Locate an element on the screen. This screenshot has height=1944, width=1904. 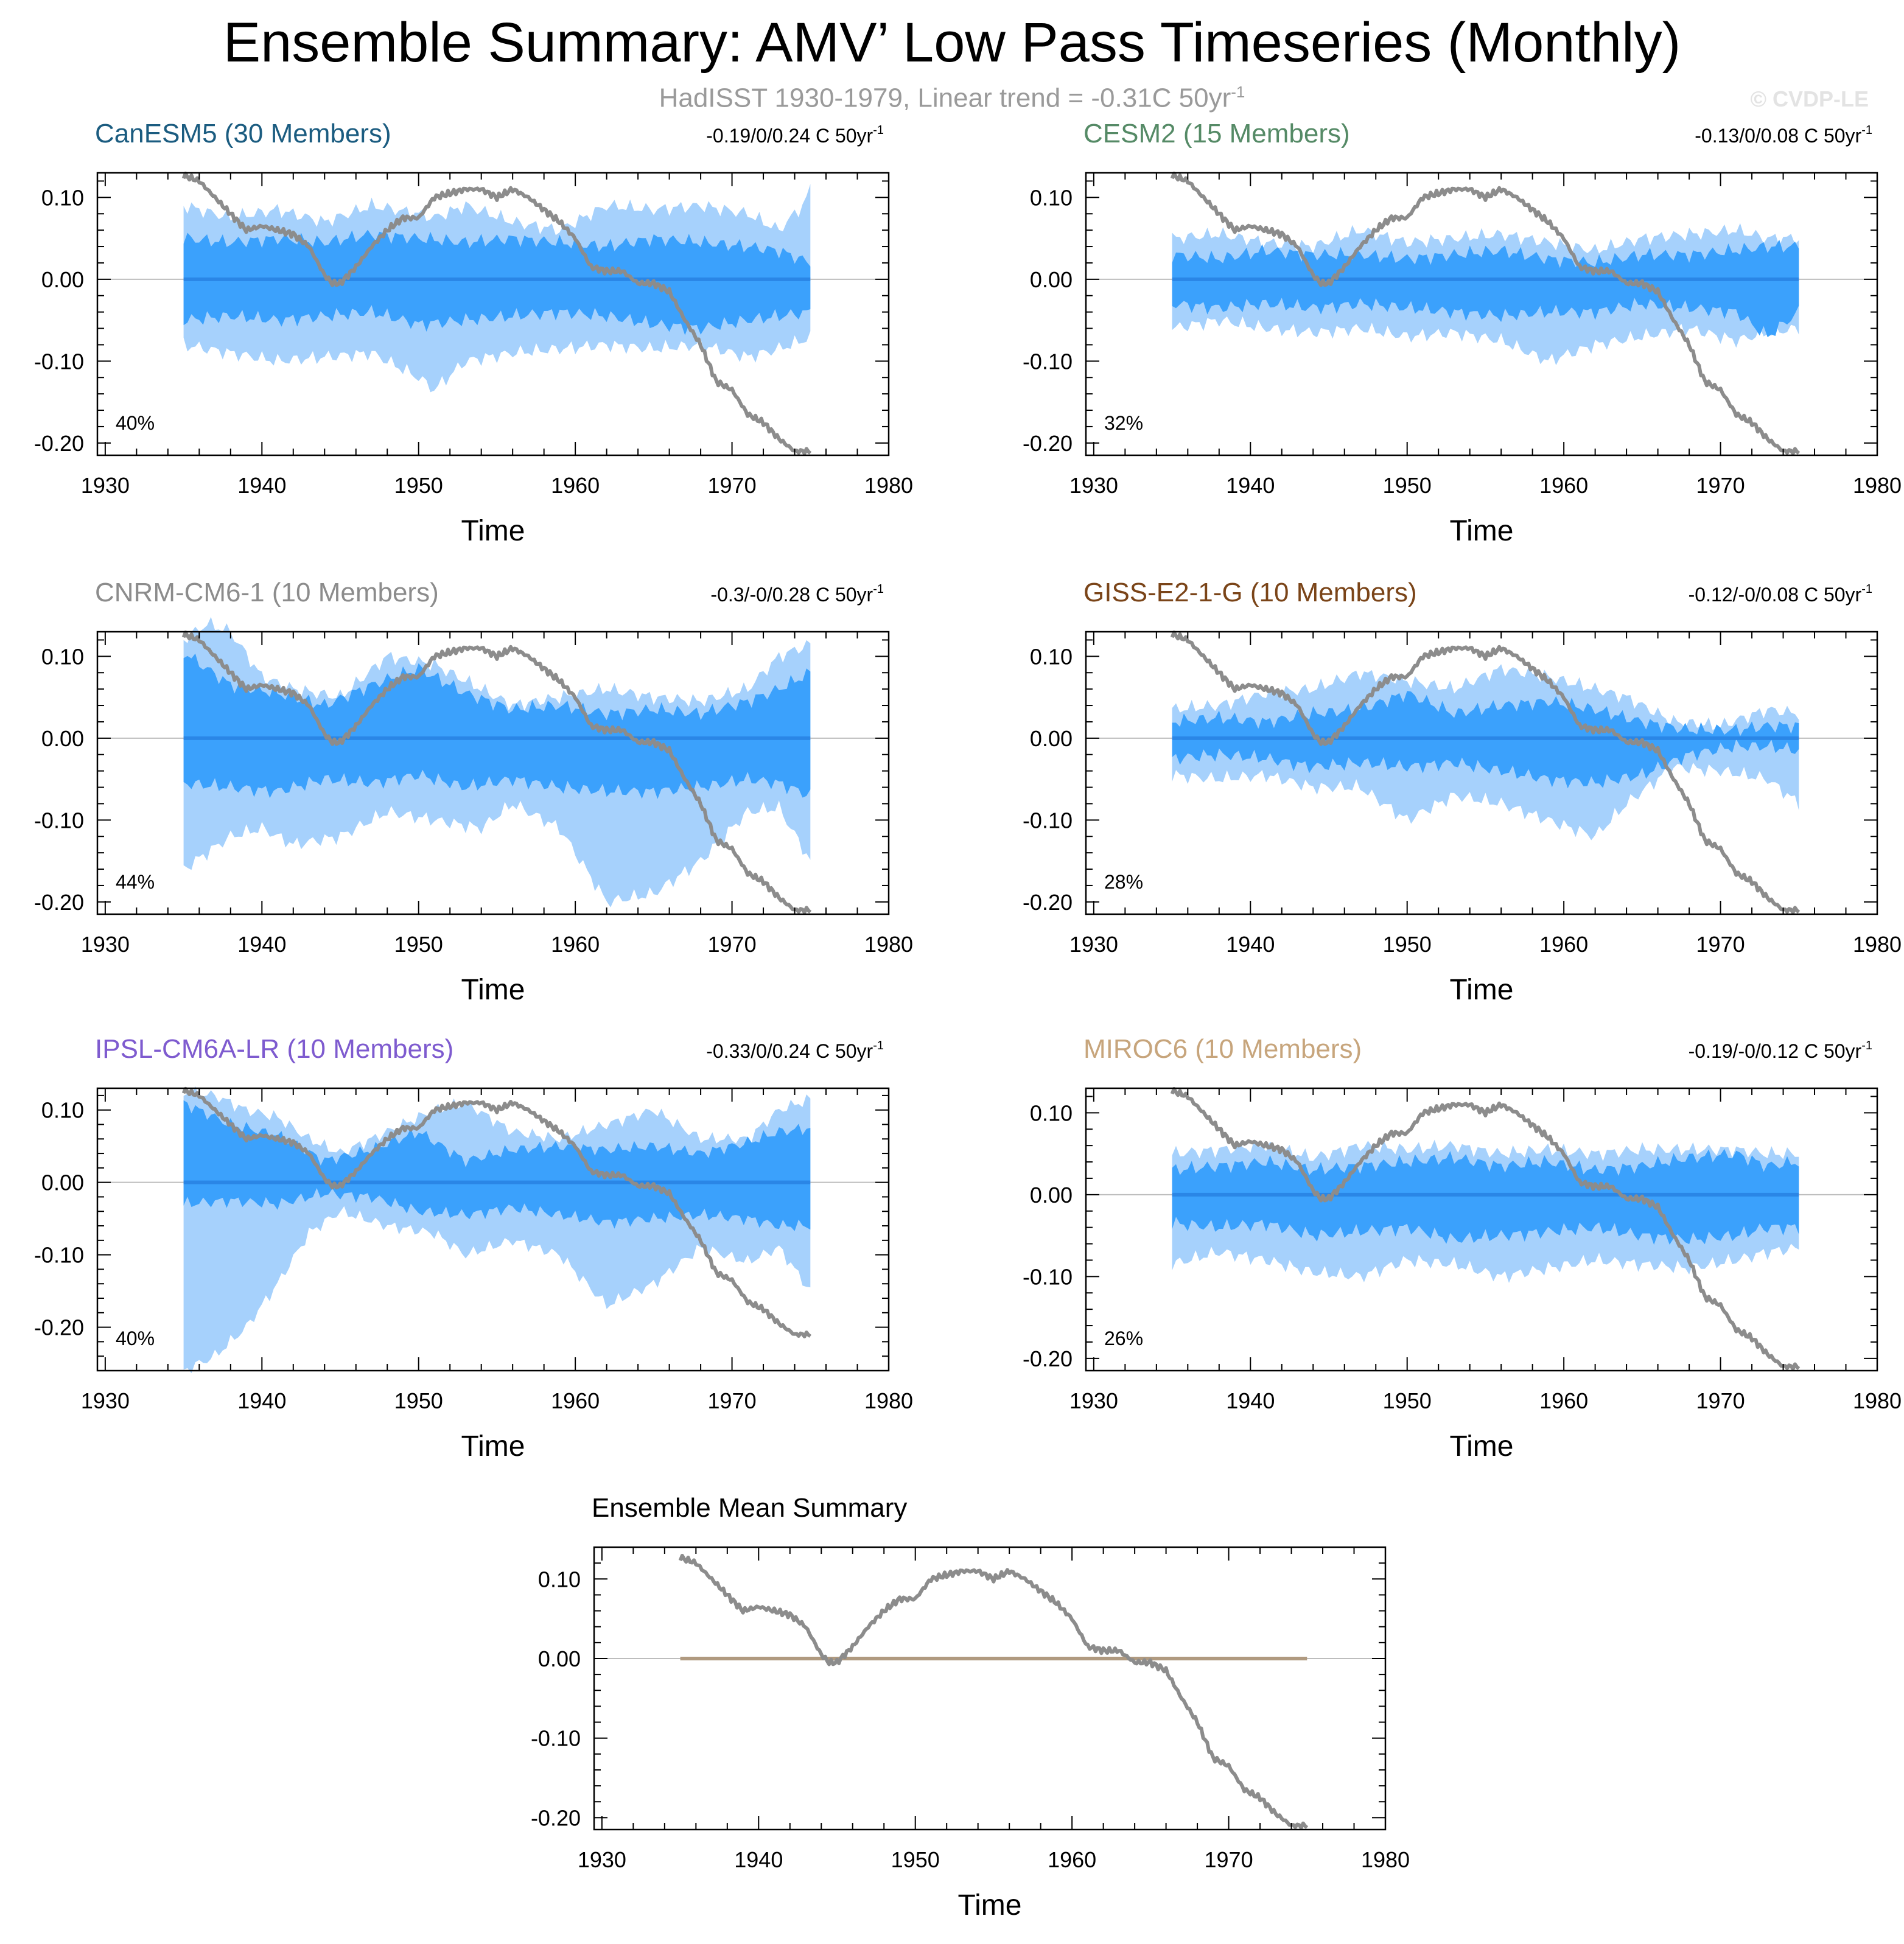
subtitle-exponent: -1 is located at coordinates (1238, 92).